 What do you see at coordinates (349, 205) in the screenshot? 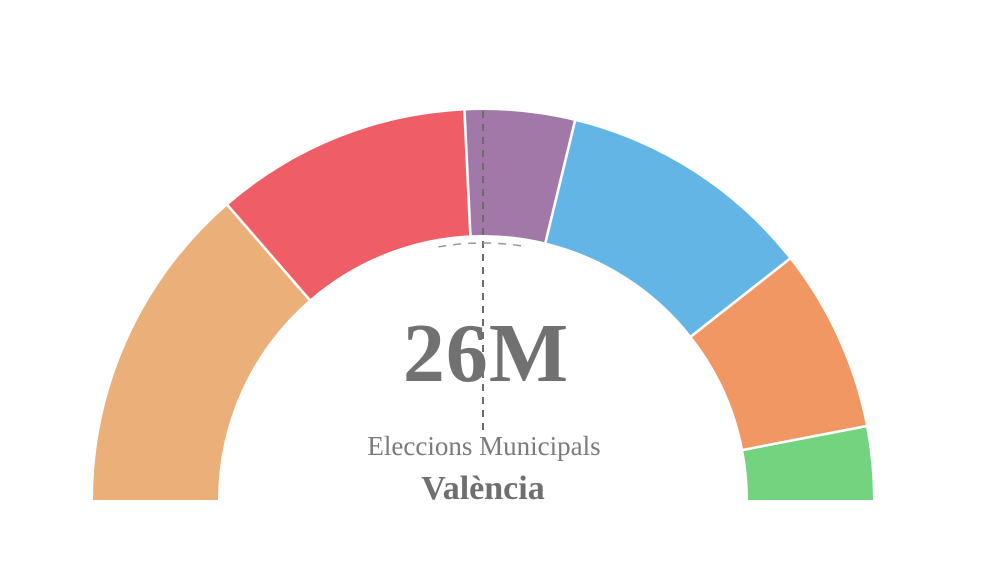
I see `donut-segment-red` at bounding box center [349, 205].